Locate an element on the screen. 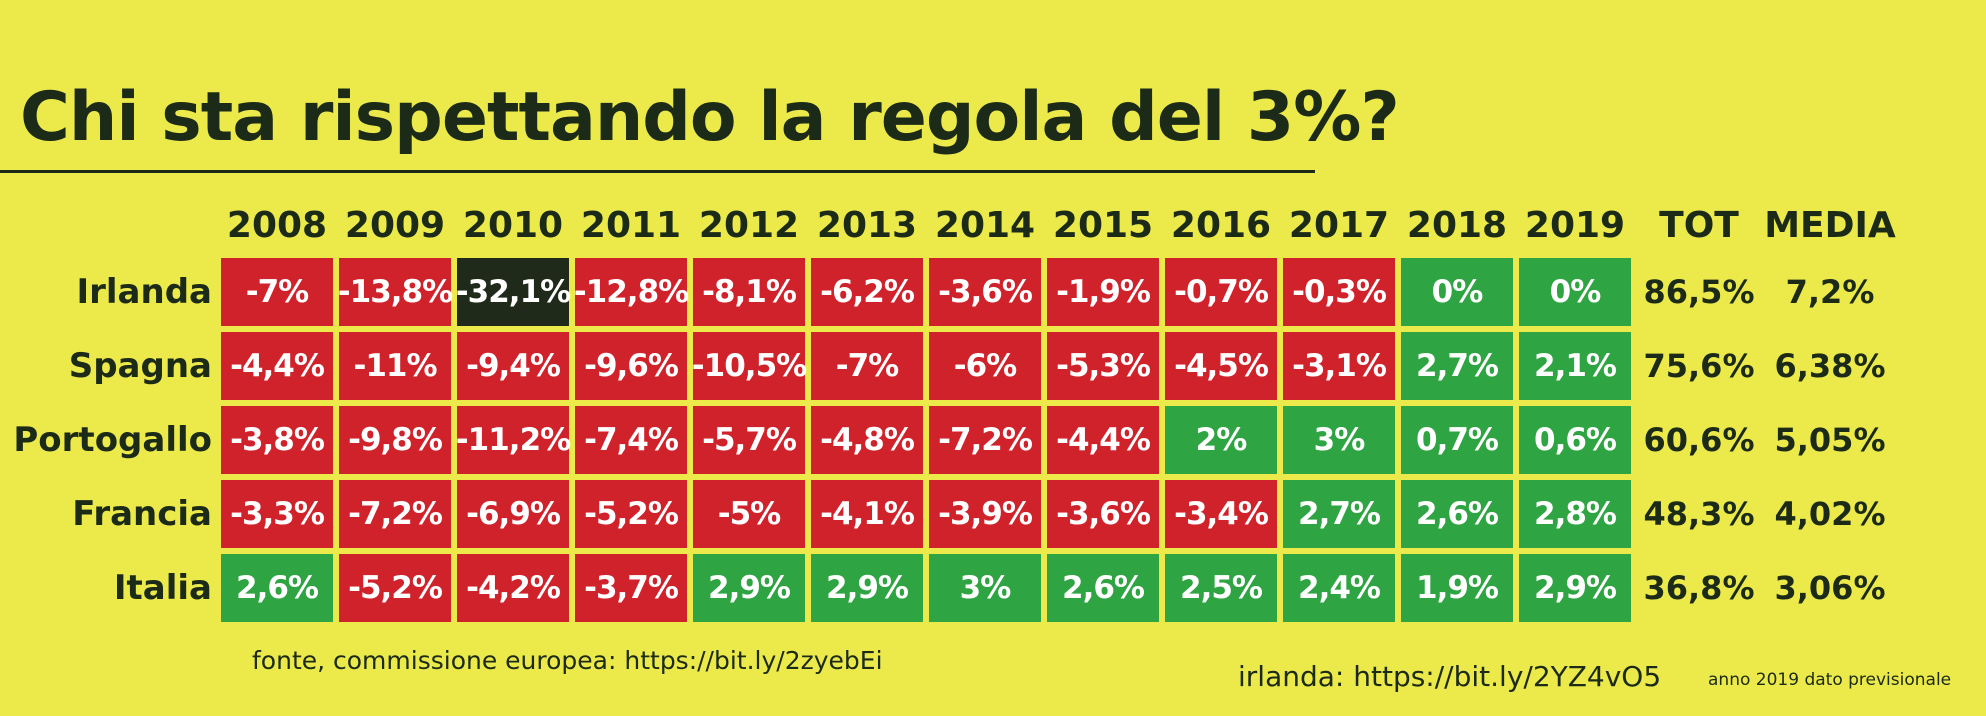  country-label: Portogallo is located at coordinates (112, 440).